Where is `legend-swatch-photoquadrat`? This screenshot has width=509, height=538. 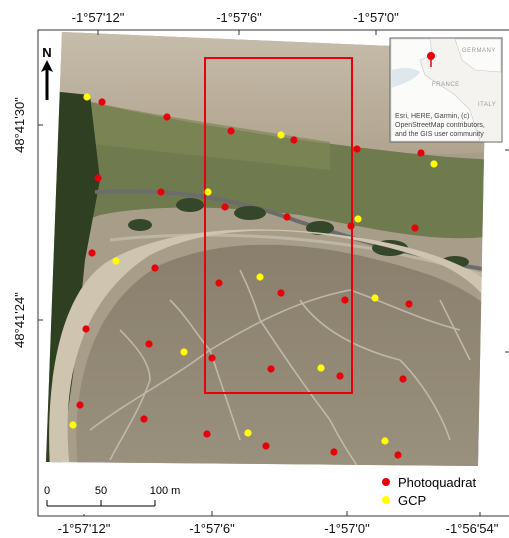 legend-swatch-photoquadrat is located at coordinates (386, 482).